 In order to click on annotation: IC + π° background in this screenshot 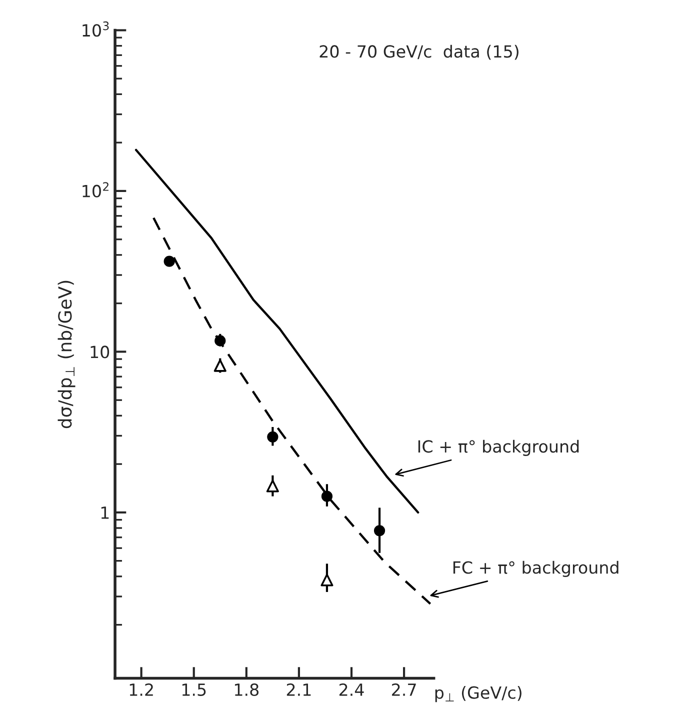, I will do `click(498, 448)`.